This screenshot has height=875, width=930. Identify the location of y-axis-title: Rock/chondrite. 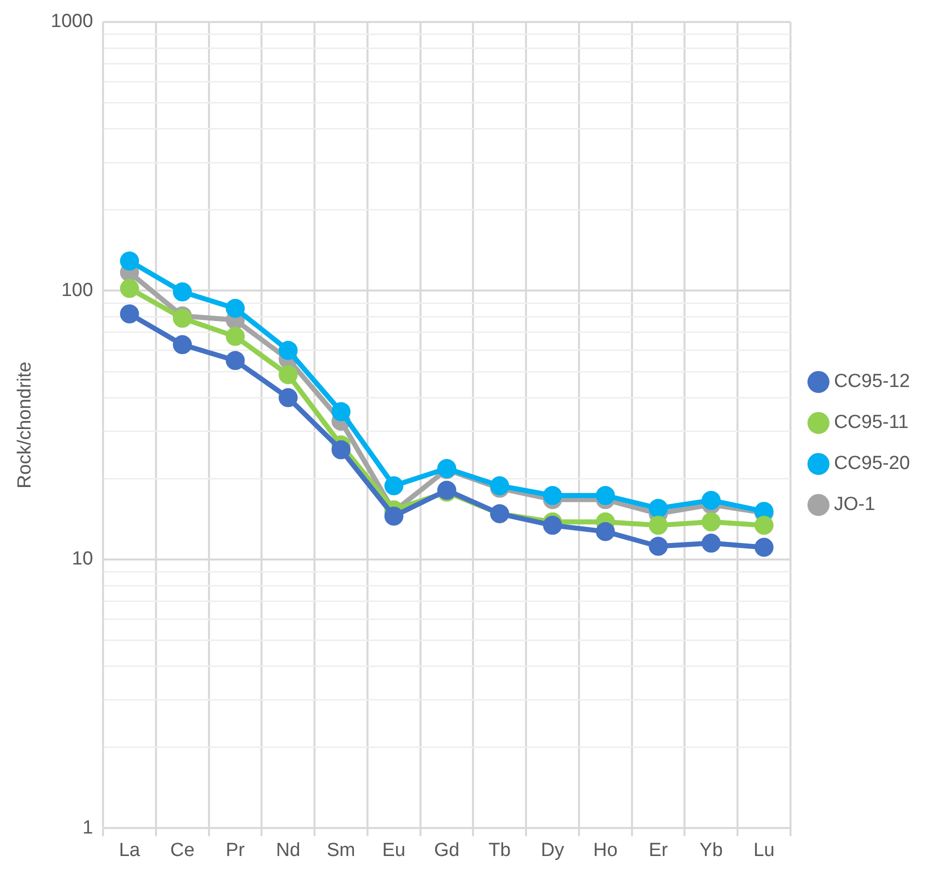
(25, 425).